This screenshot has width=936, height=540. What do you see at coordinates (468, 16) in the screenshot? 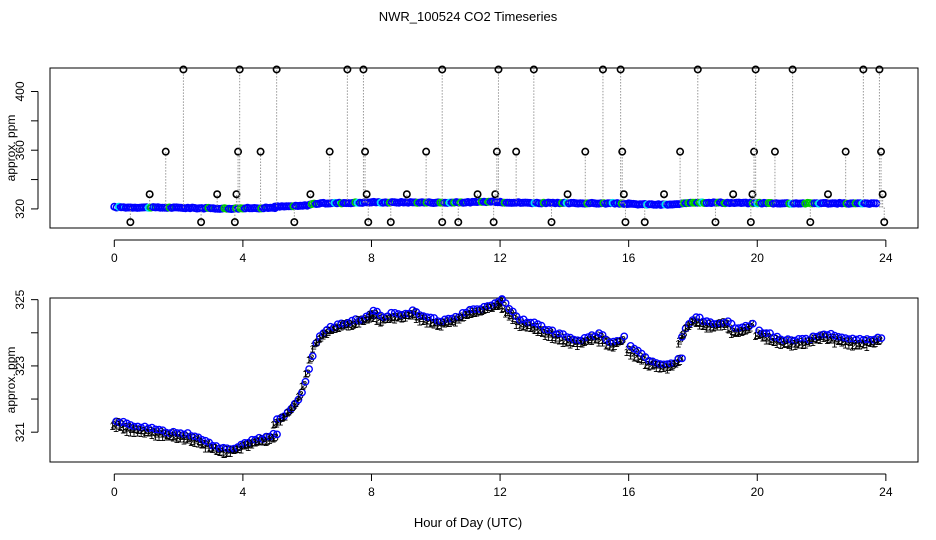
I see `chart-title: NWR_100524 CO2 Timeseries` at bounding box center [468, 16].